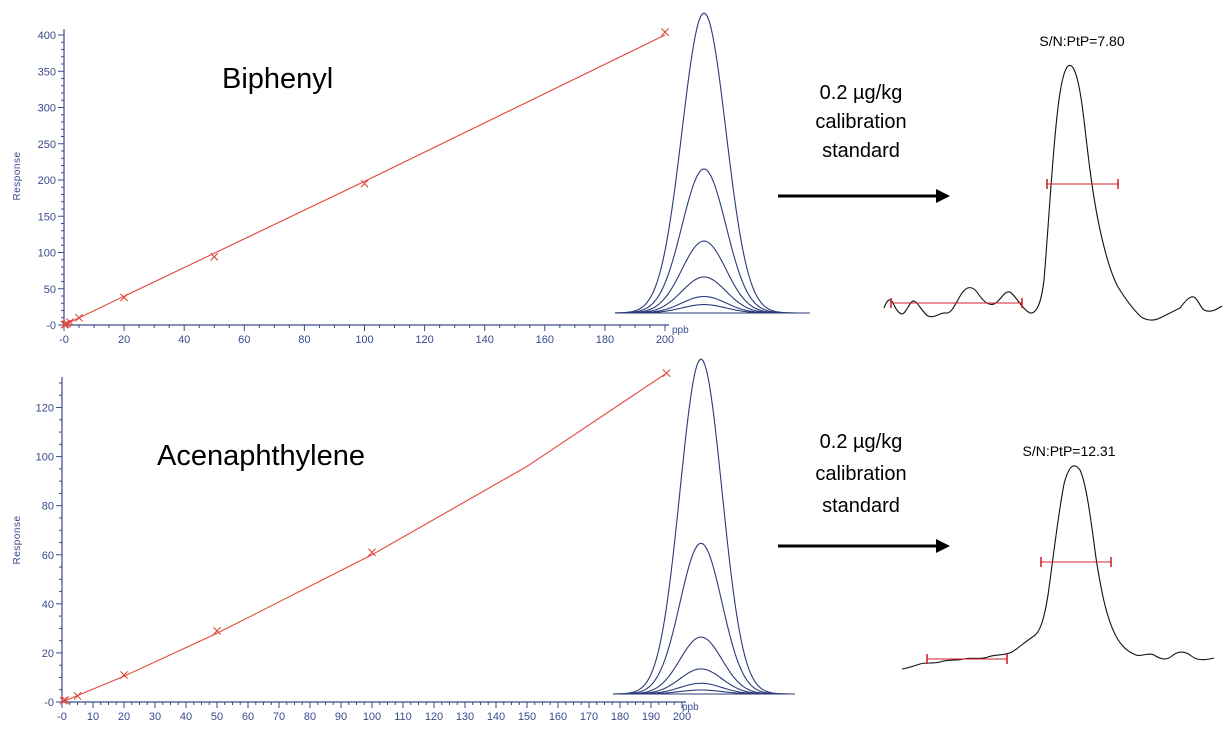  What do you see at coordinates (861, 93) in the screenshot?
I see `biphenyl-standard-line-1: 0.2 µg/kg` at bounding box center [861, 93].